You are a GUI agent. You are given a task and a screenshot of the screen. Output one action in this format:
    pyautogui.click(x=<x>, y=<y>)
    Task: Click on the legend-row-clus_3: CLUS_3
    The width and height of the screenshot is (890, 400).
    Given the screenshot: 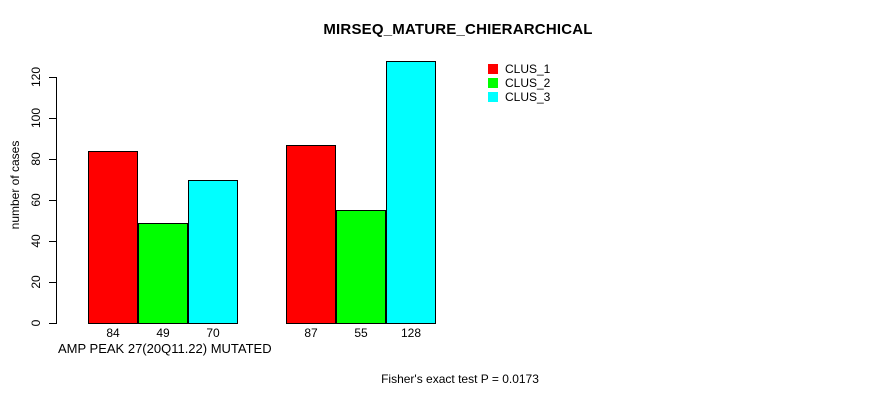 What is the action you would take?
    pyautogui.click(x=519, y=97)
    